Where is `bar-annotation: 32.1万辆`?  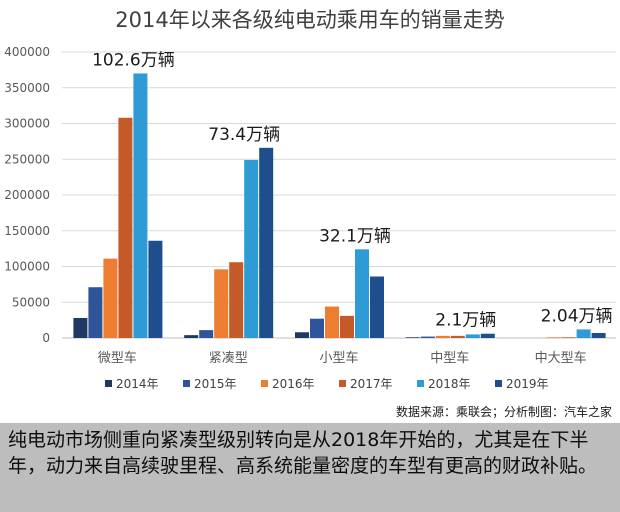 bar-annotation: 32.1万辆 is located at coordinates (355, 236).